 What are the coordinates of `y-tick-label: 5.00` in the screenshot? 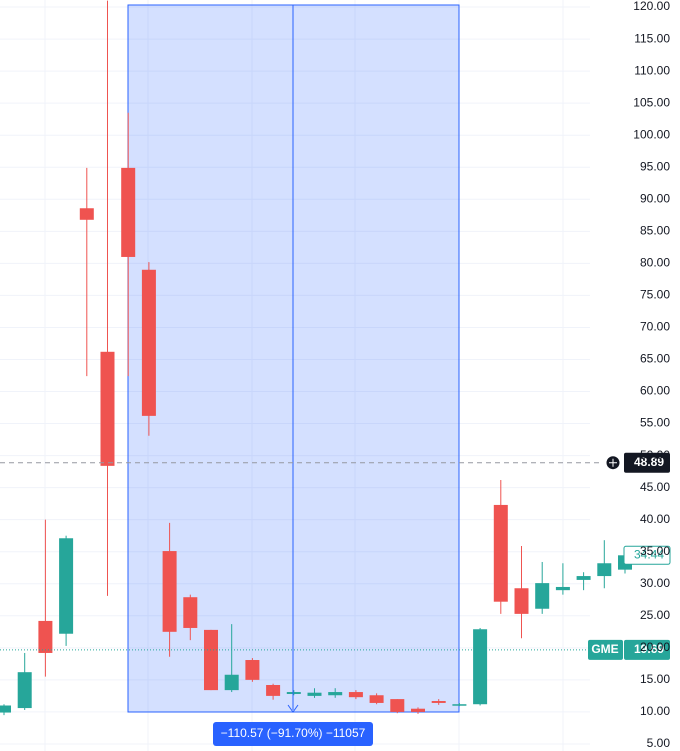 It's located at (659, 743).